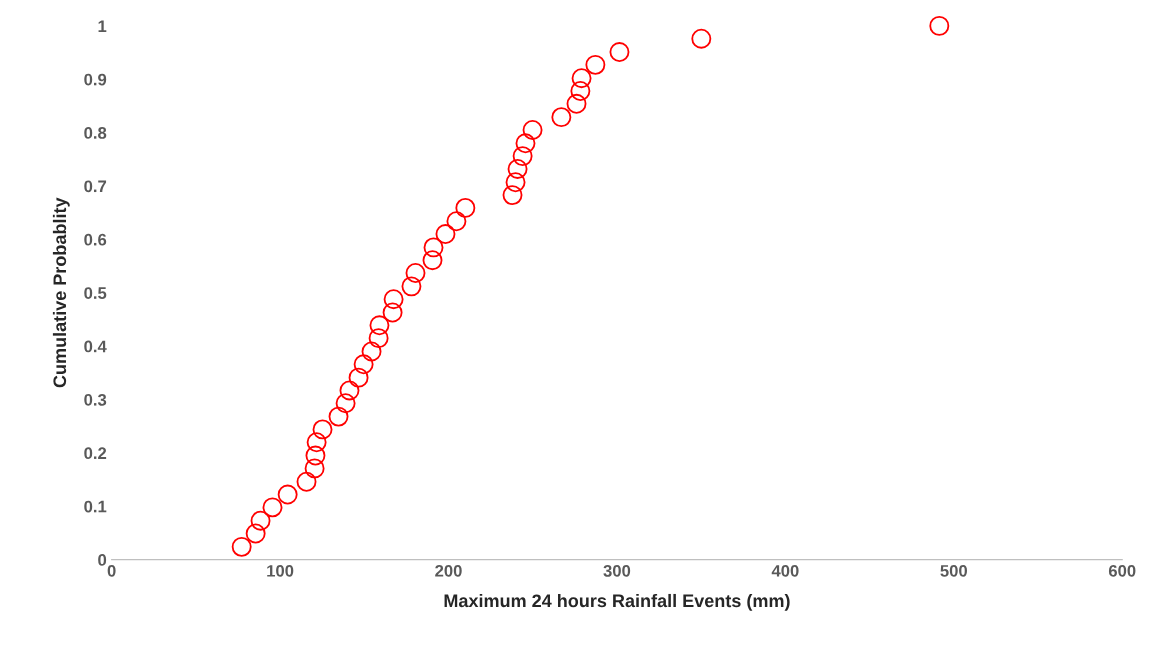 The height and width of the screenshot is (647, 1151). I want to click on y-tick-label: 0.5, so click(95, 293).